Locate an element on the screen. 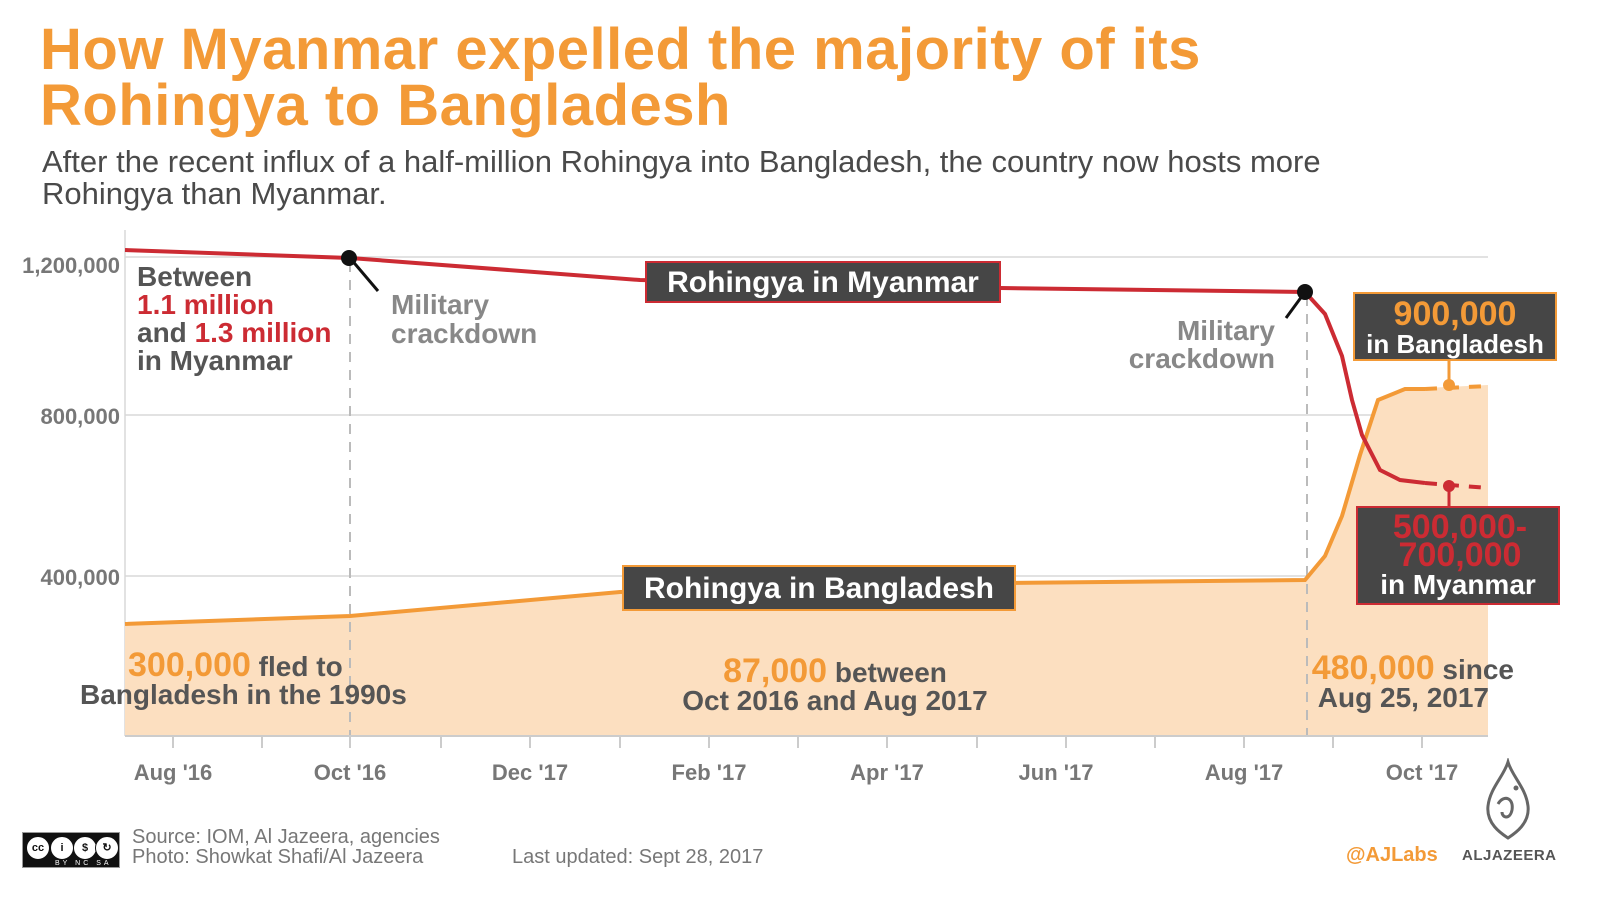 The image size is (1600, 899). x-tick: Dec '17 is located at coordinates (530, 772).